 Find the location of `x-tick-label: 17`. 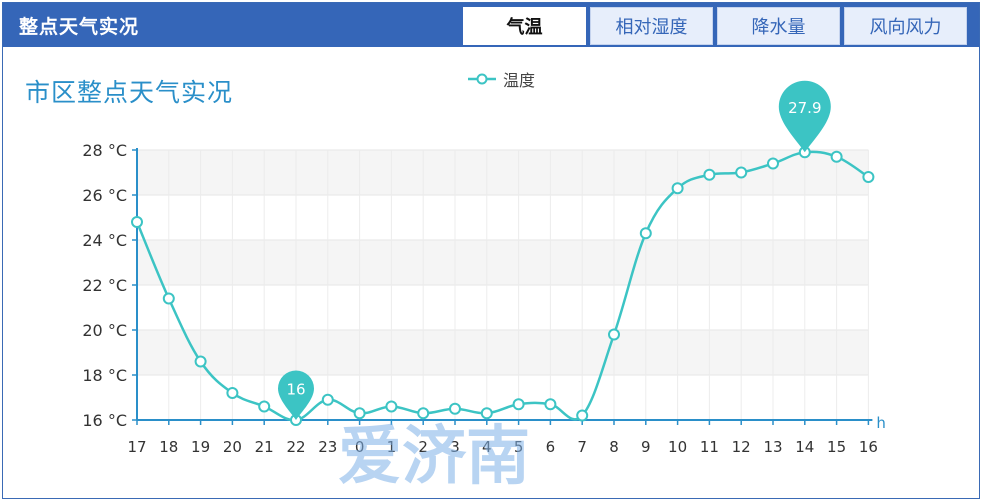

x-tick-label: 17 is located at coordinates (136, 447).